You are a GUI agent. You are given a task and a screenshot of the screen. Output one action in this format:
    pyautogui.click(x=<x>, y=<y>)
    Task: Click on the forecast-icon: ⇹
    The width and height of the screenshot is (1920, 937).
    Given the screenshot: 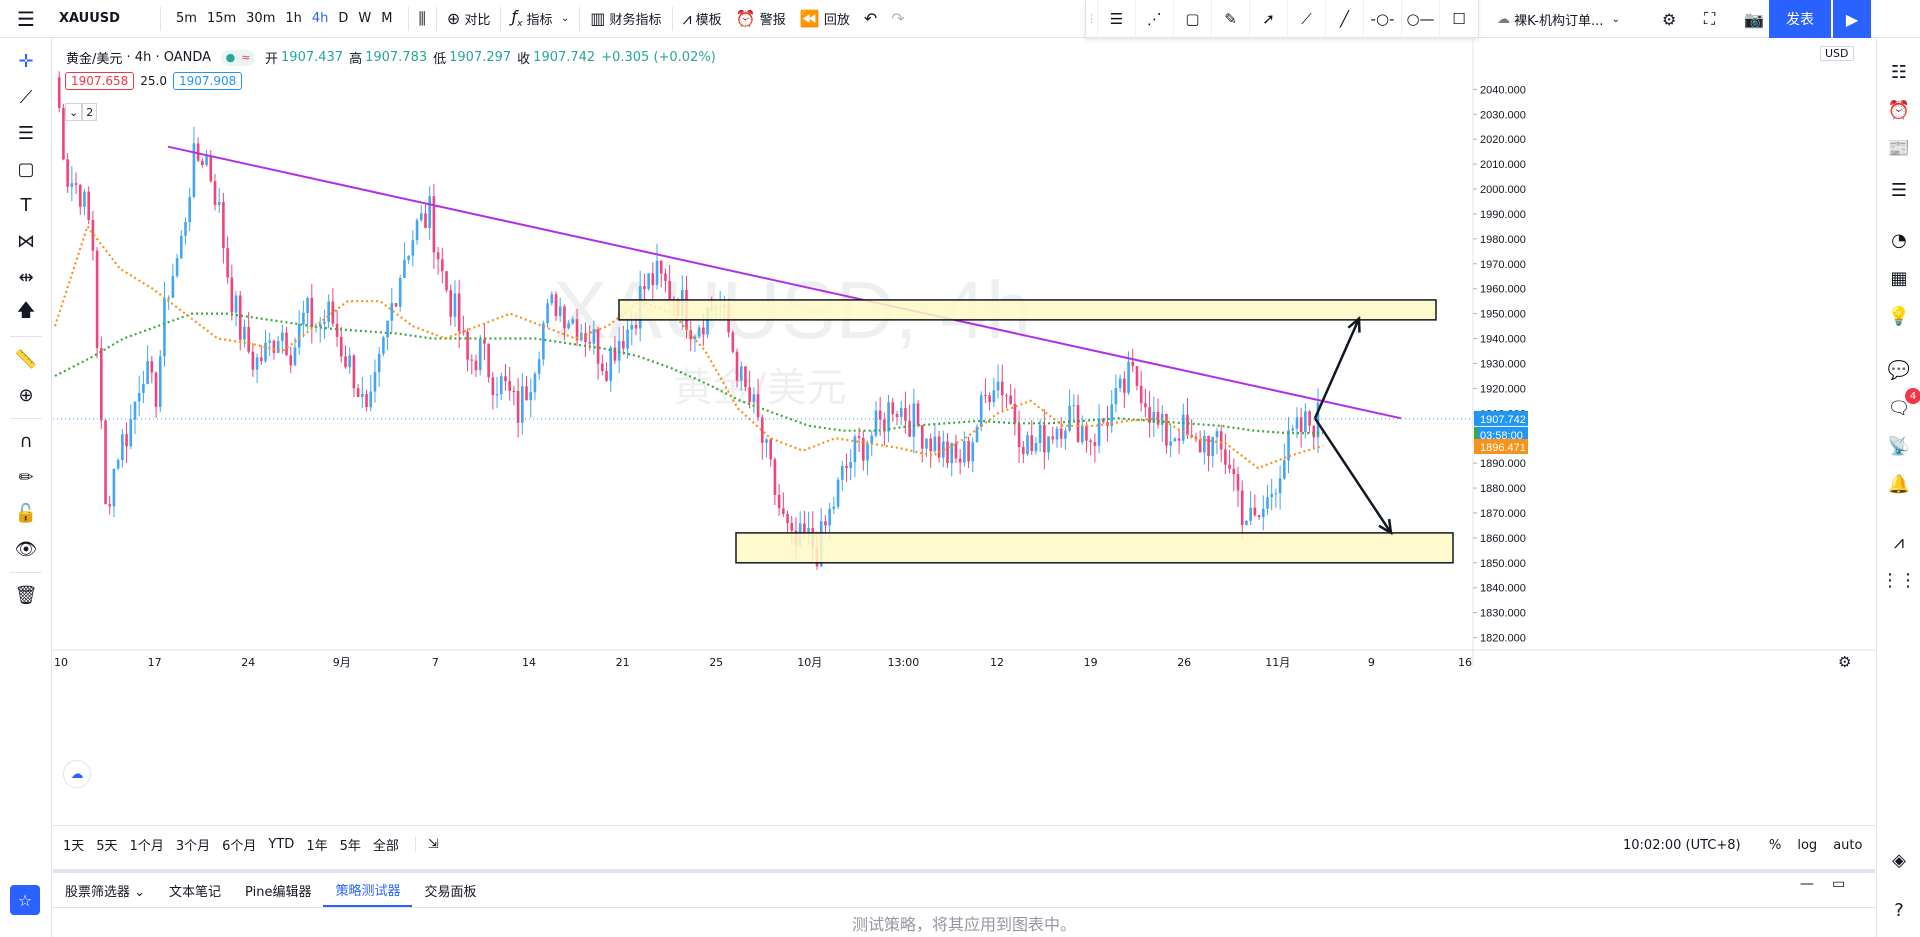 What is the action you would take?
    pyautogui.click(x=26, y=277)
    